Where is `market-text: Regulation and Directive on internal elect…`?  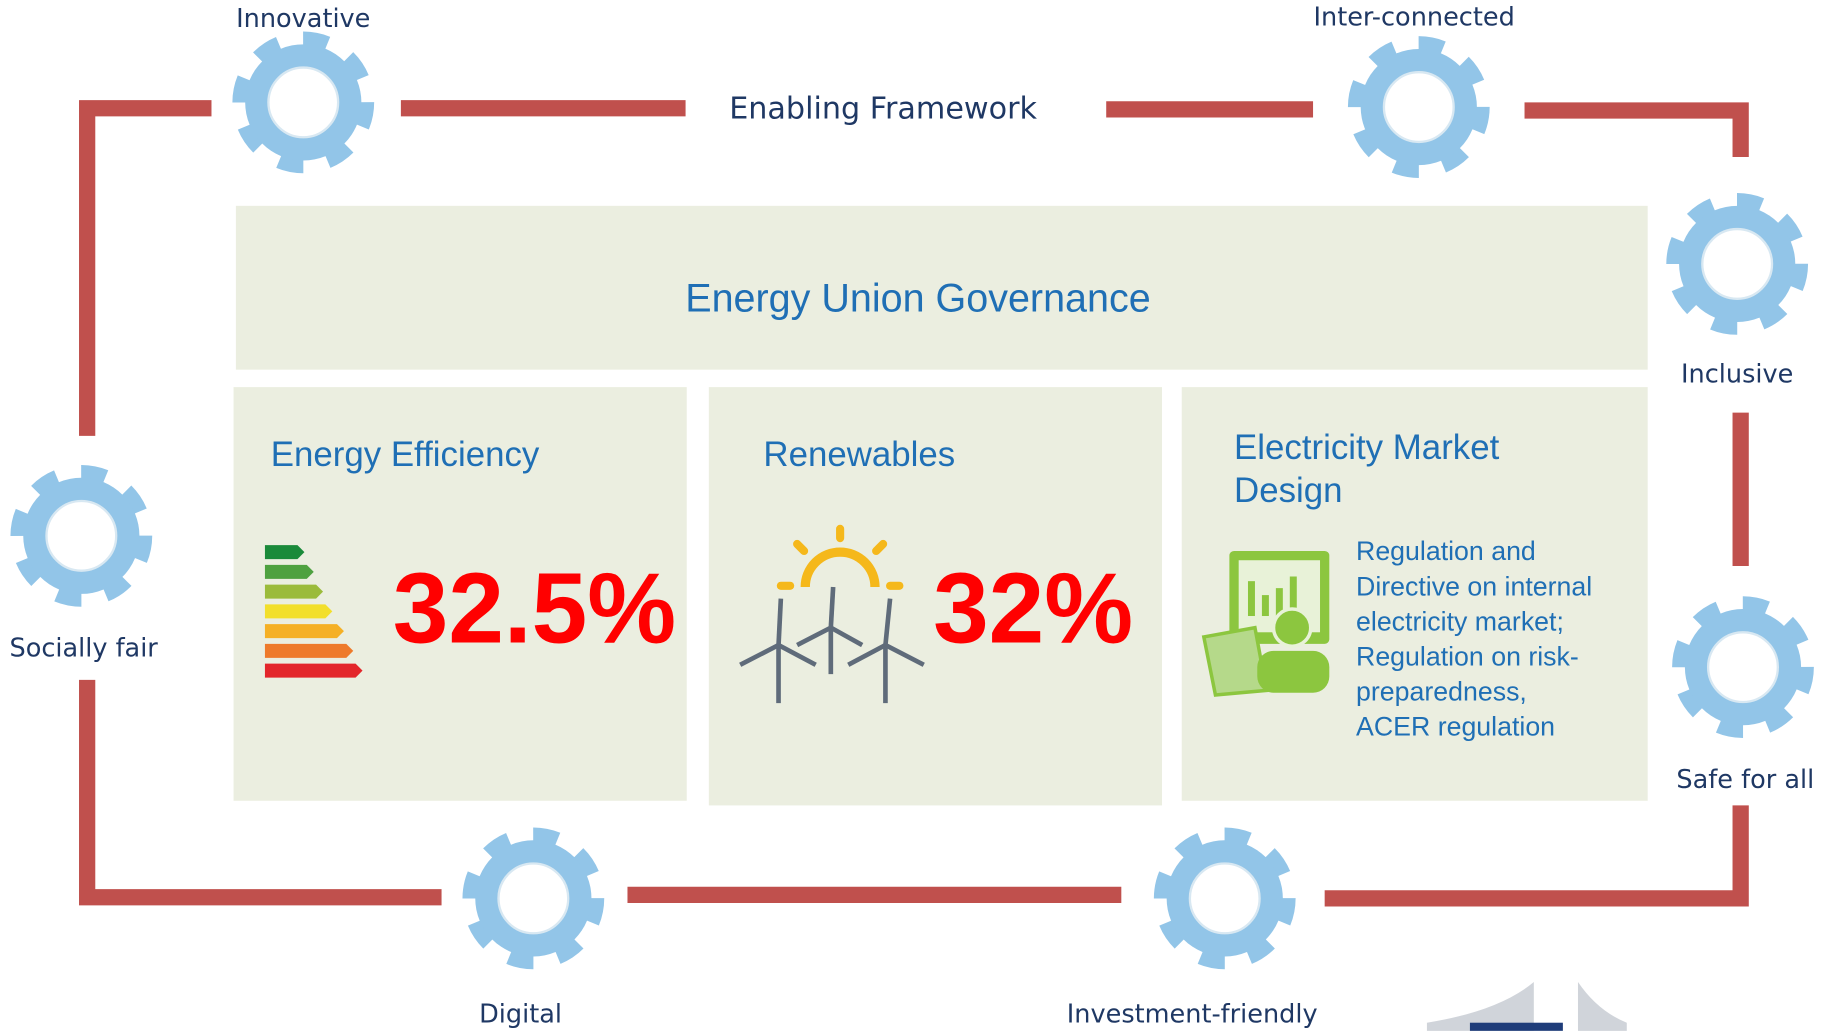
market-text: Regulation and Directive on internal elect… is located at coordinates (1474, 638).